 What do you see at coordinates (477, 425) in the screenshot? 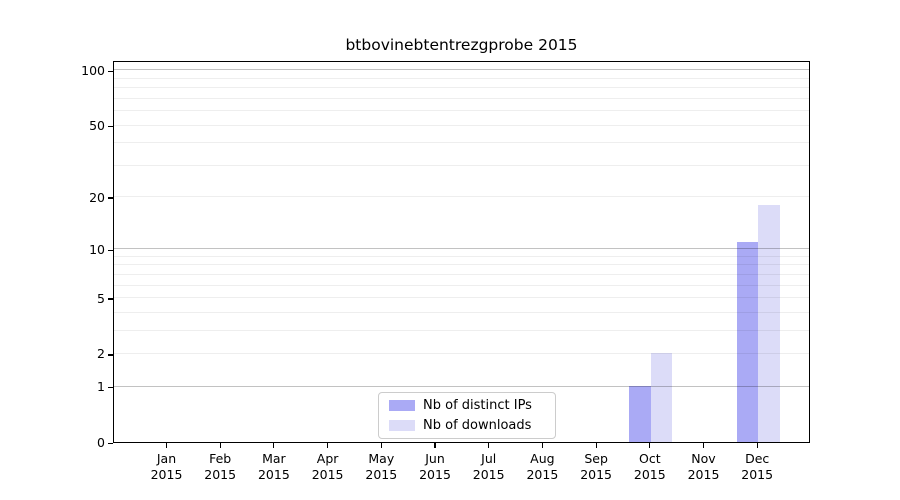
I see `legend-label-downloads: Nb of downloads` at bounding box center [477, 425].